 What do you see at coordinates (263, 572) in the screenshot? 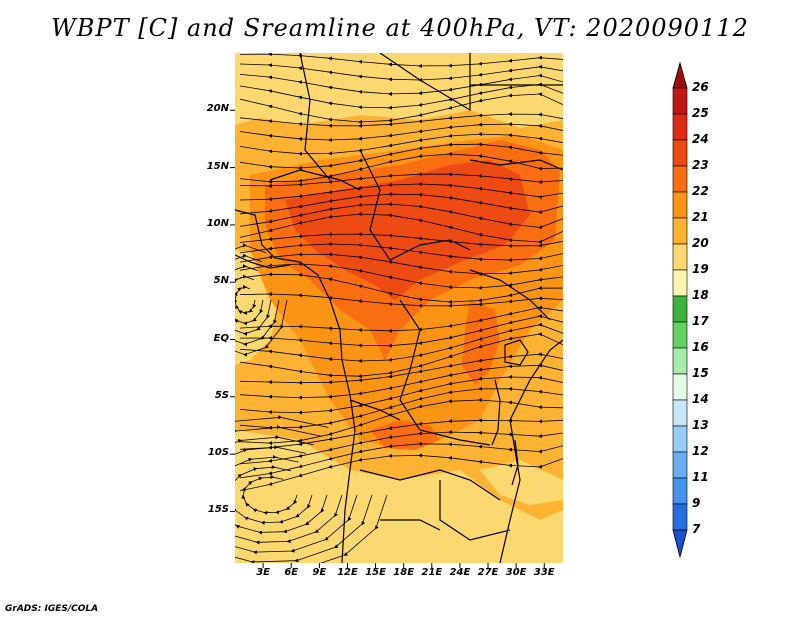
I see `x-tick-label: 3E` at bounding box center [263, 572].